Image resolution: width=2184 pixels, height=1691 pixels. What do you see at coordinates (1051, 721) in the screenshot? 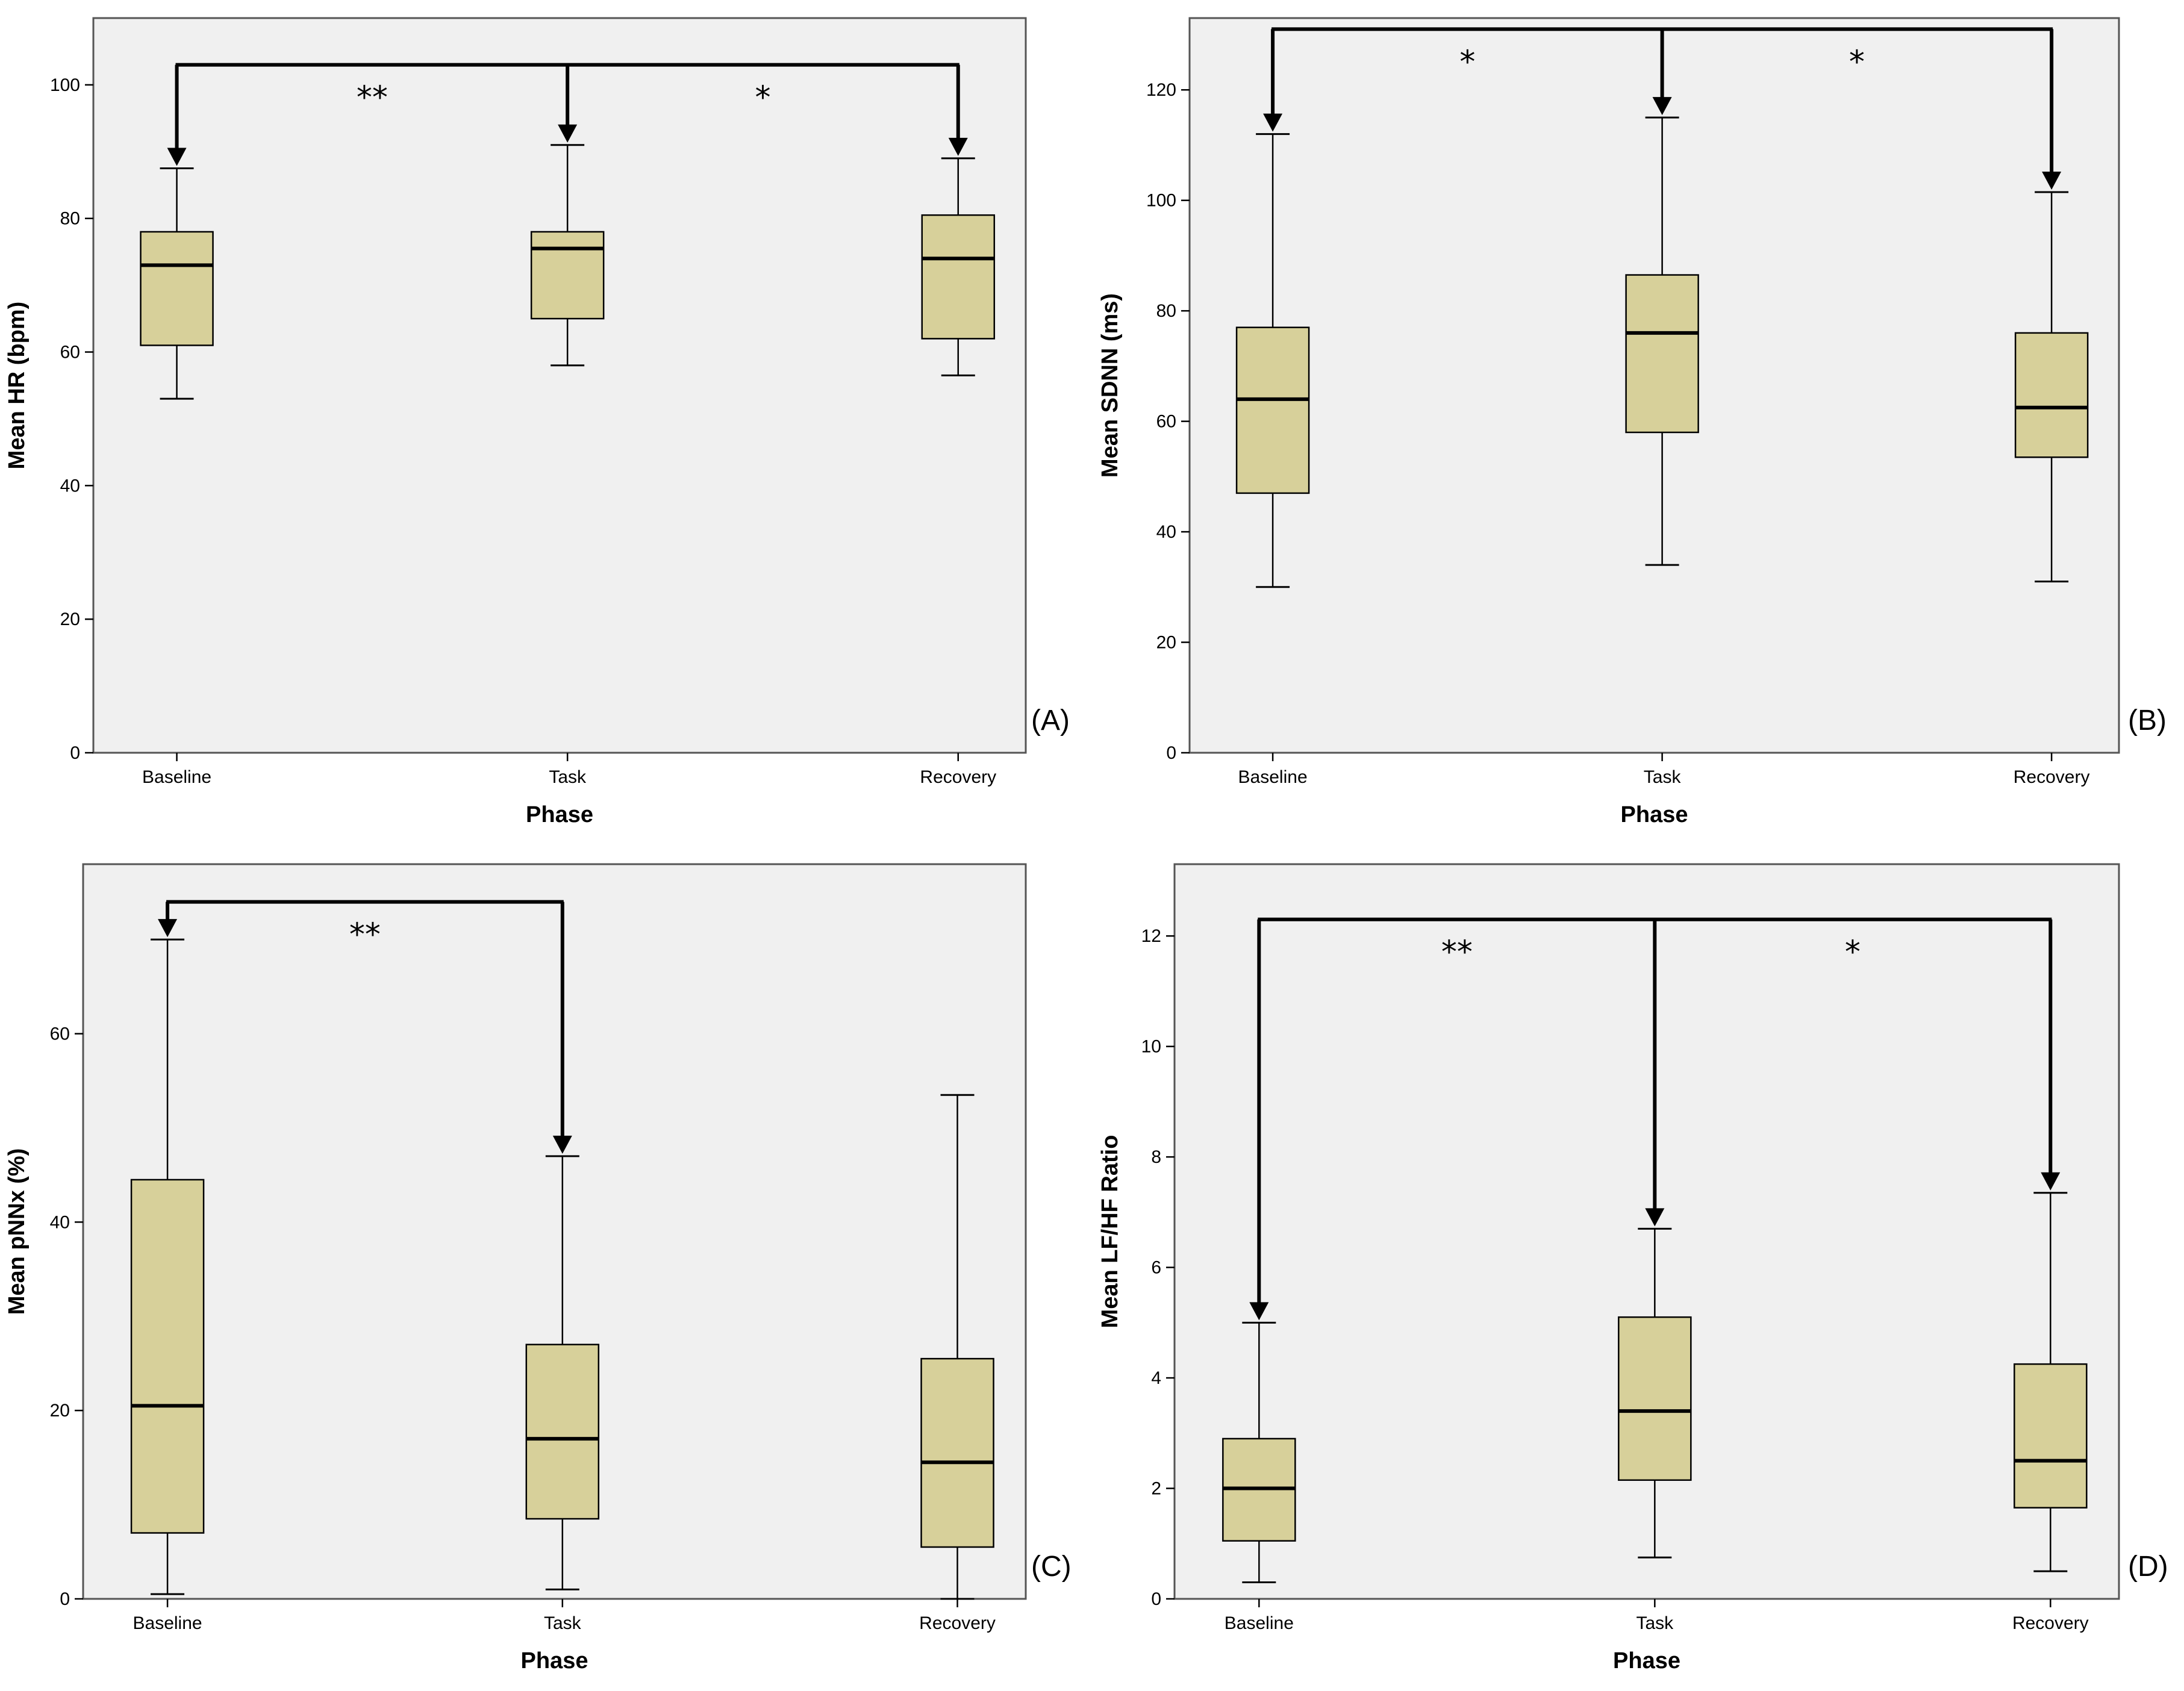
I see `panel-label: (A)` at bounding box center [1051, 721].